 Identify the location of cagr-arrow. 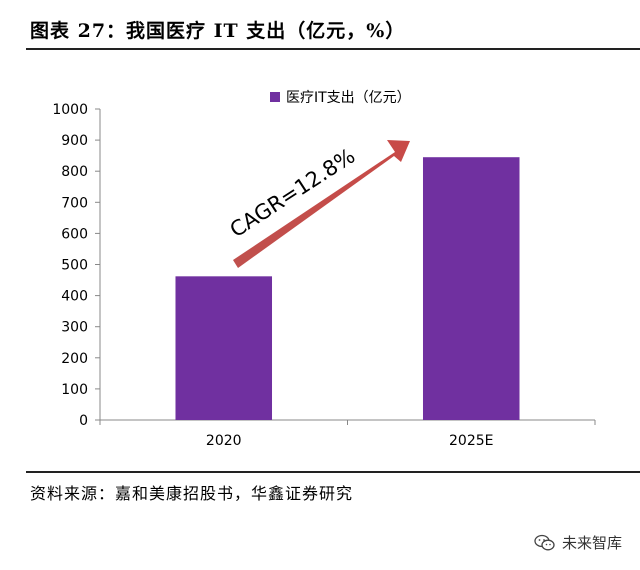
(321, 204).